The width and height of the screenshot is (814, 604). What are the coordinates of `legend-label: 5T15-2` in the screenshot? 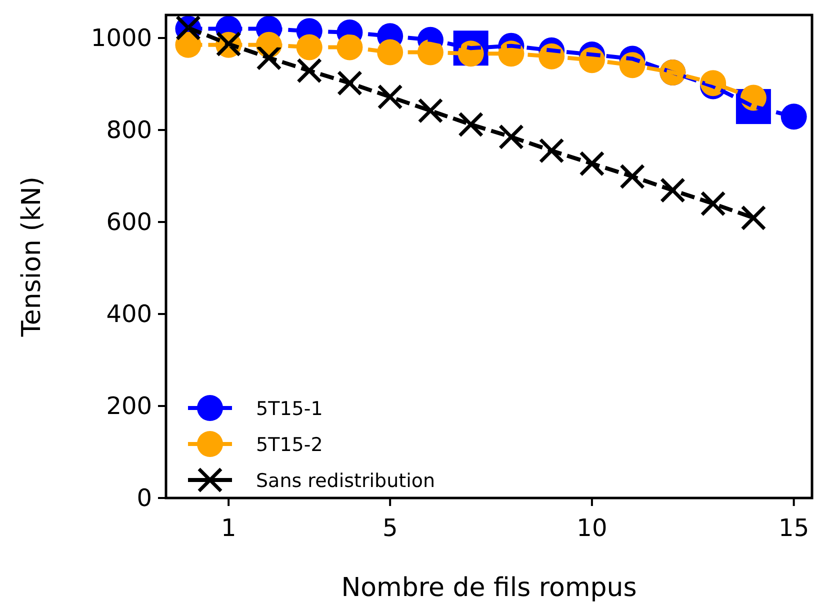 It's located at (289, 445).